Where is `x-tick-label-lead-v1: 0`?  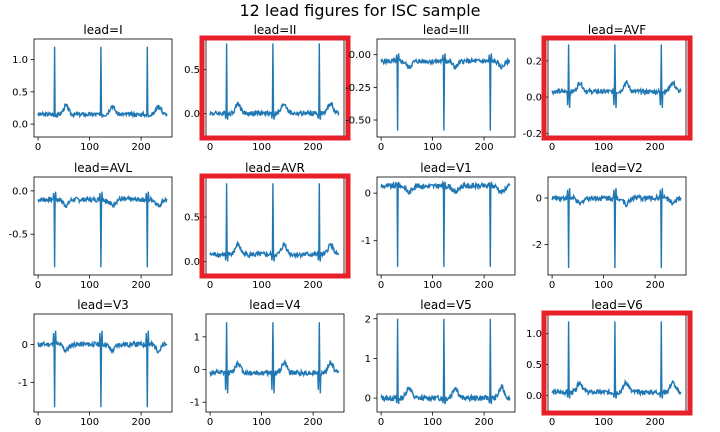 x-tick-label-lead-v1: 0 is located at coordinates (381, 285).